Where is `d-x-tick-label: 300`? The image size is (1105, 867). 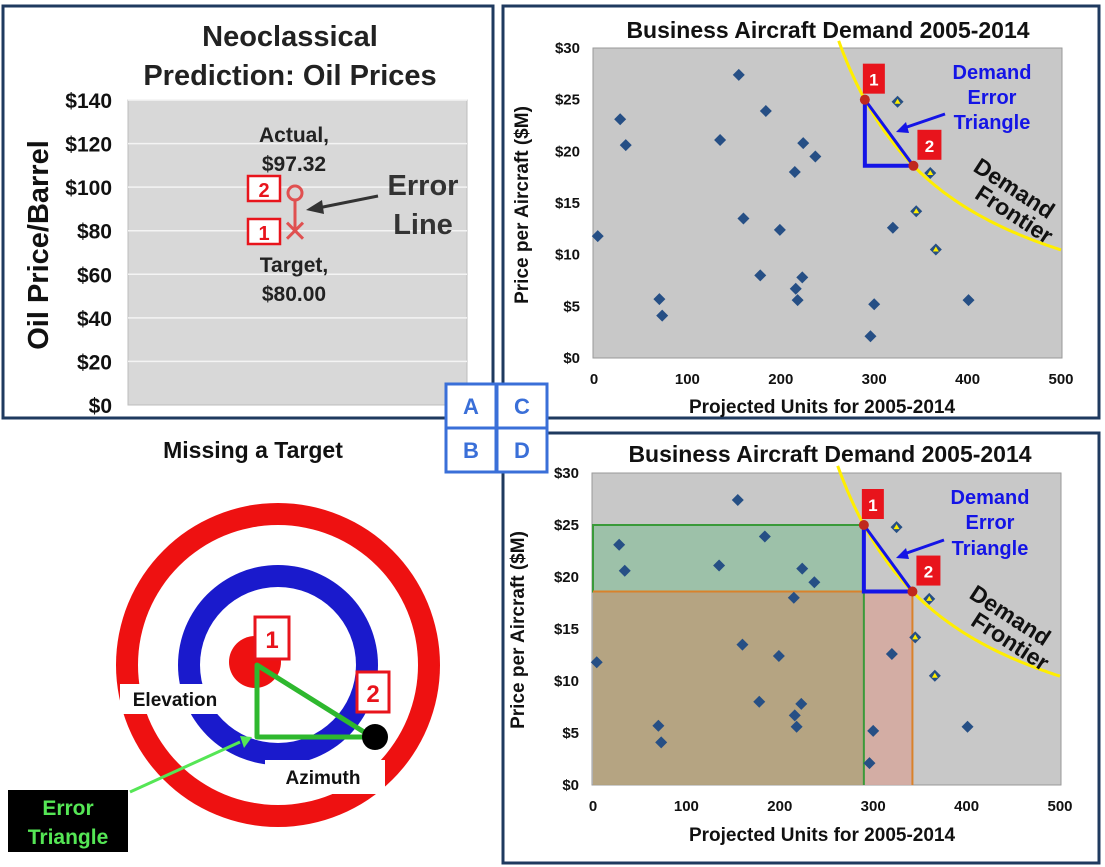 d-x-tick-label: 300 is located at coordinates (873, 806).